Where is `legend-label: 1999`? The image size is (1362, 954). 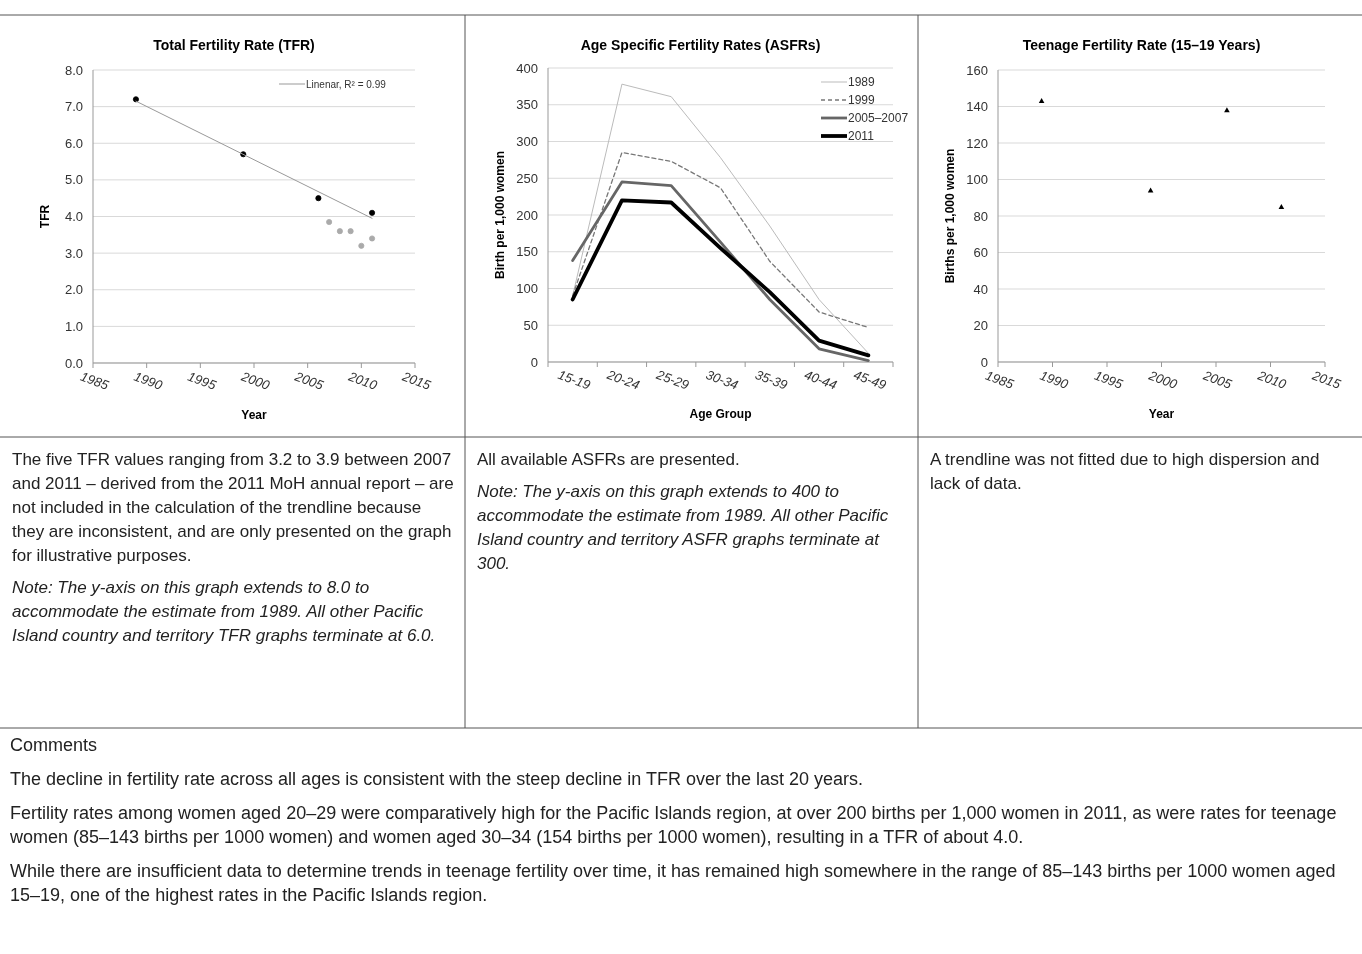
legend-label: 1999 is located at coordinates (862, 100).